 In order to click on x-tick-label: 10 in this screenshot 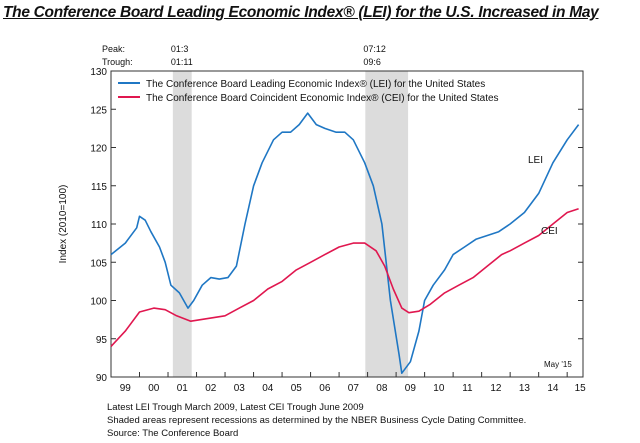, I will do `click(439, 388)`.